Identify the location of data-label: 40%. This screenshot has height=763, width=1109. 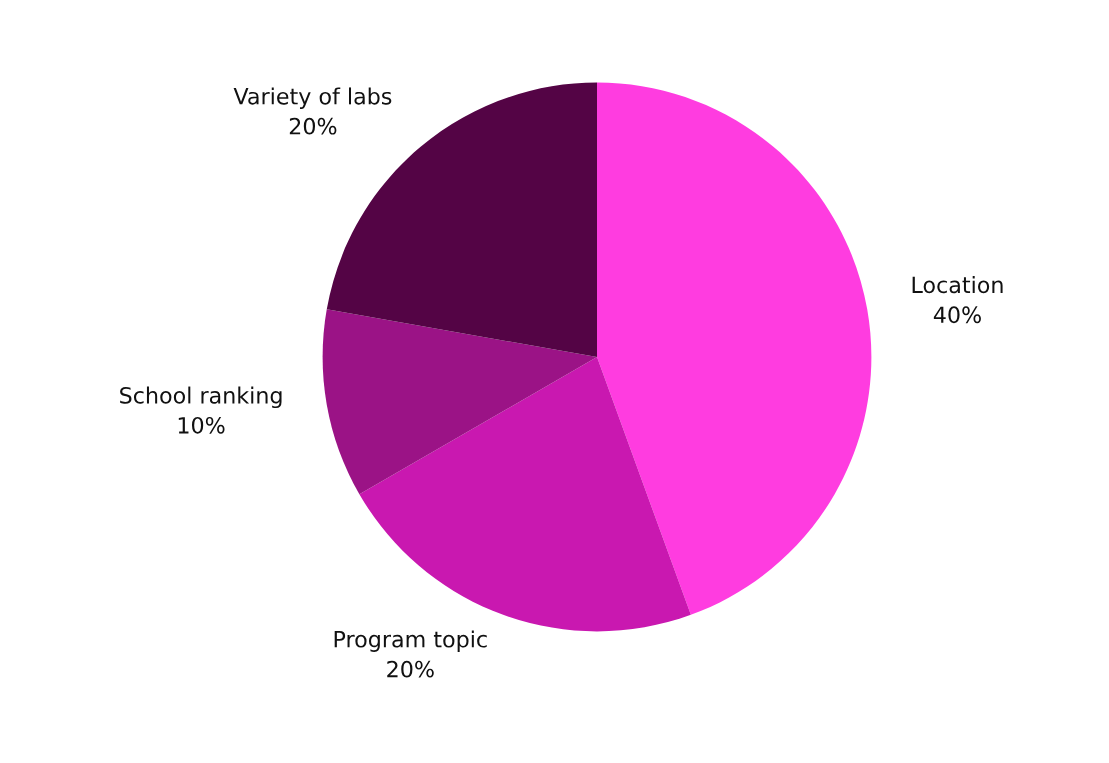
(957, 315).